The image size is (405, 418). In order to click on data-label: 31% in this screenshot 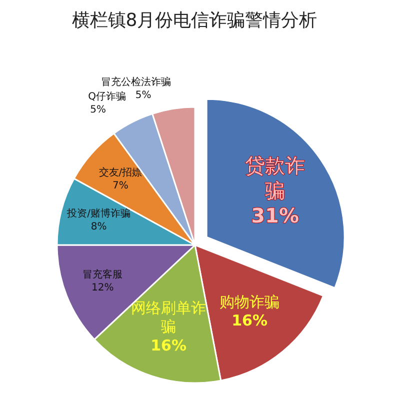, I will do `click(275, 216)`.